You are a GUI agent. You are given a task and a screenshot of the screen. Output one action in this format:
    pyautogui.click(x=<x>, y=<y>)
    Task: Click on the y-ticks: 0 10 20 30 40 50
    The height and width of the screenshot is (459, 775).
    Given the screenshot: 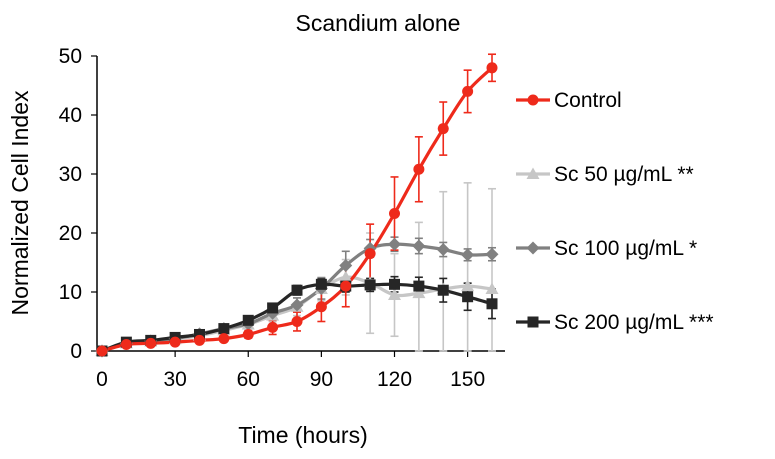 What is the action you would take?
    pyautogui.click(x=78, y=204)
    